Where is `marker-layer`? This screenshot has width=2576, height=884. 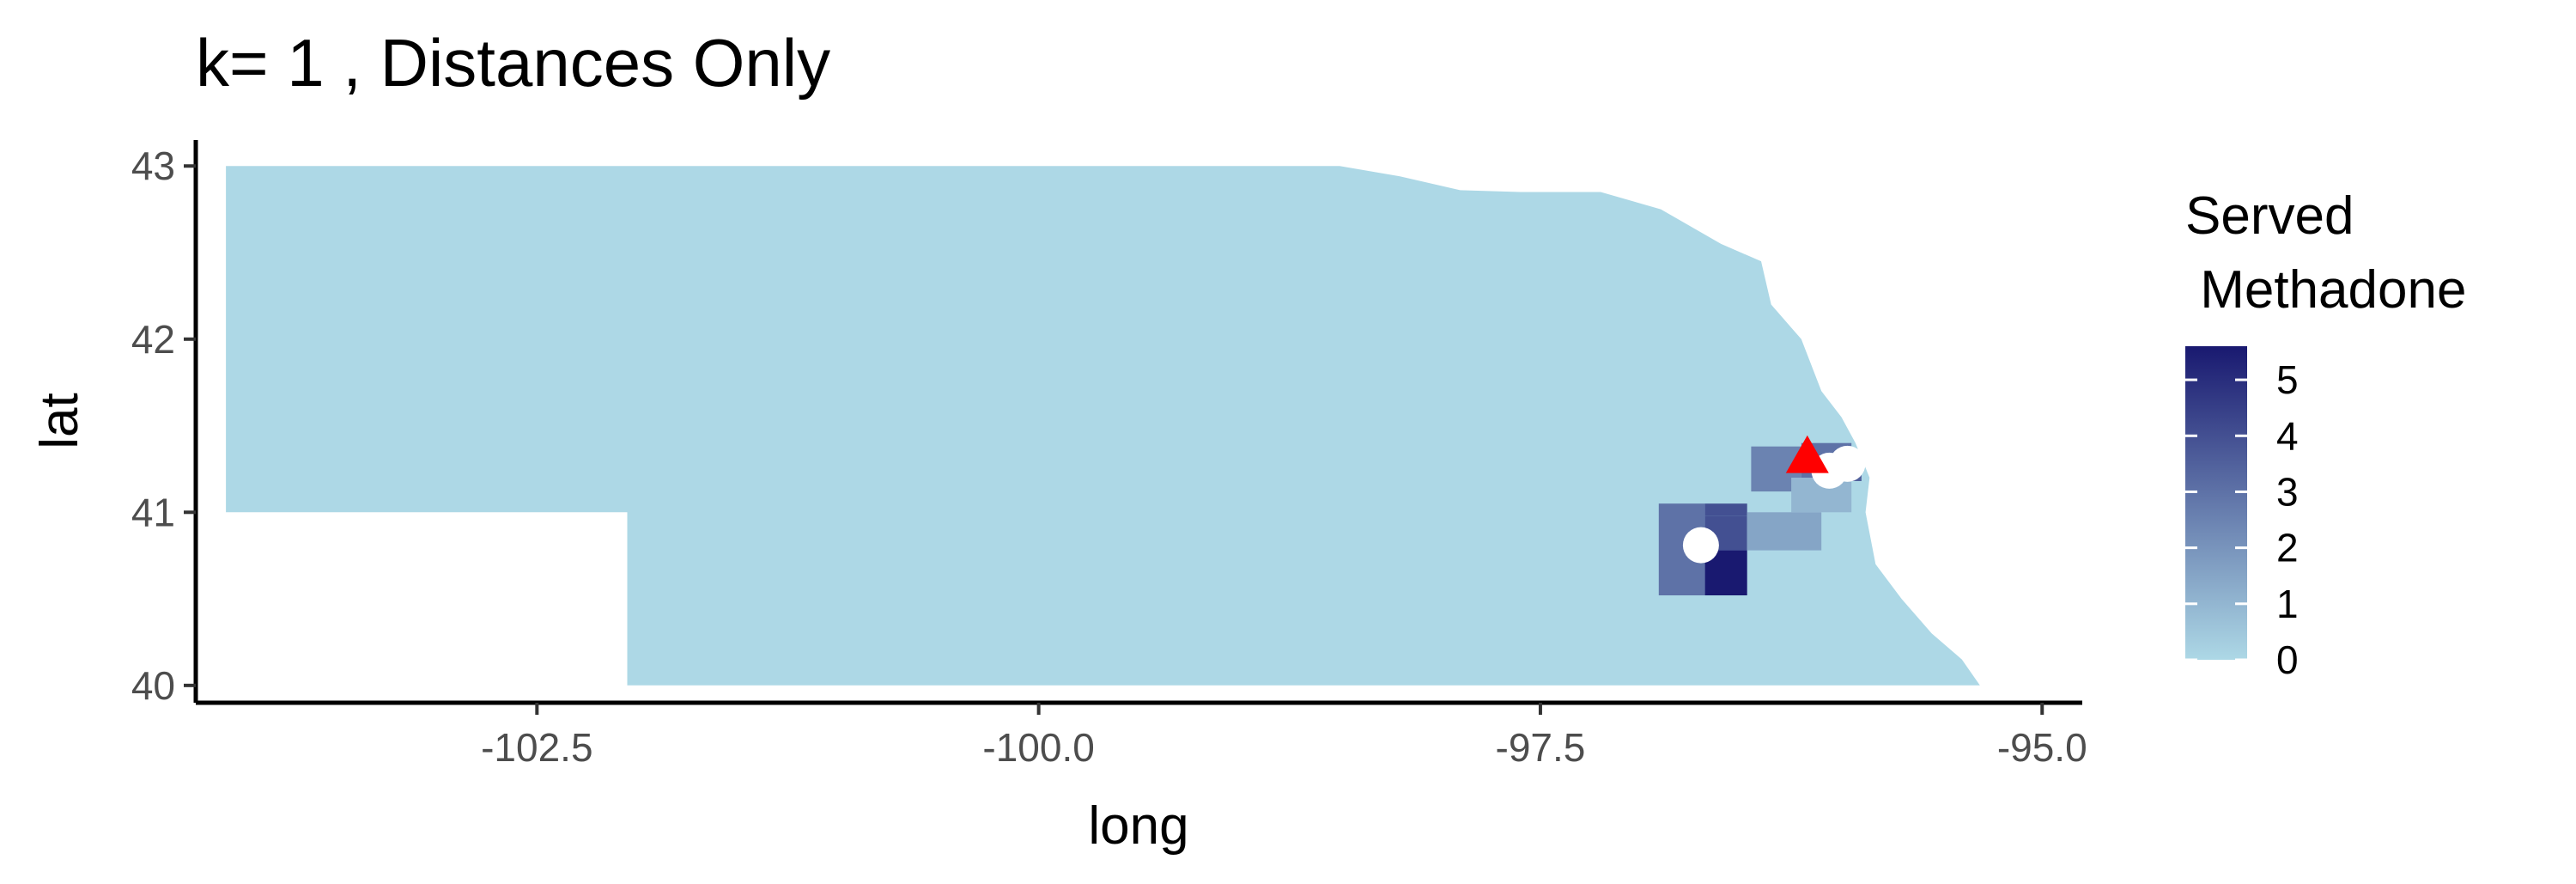 marker-layer is located at coordinates (1774, 500).